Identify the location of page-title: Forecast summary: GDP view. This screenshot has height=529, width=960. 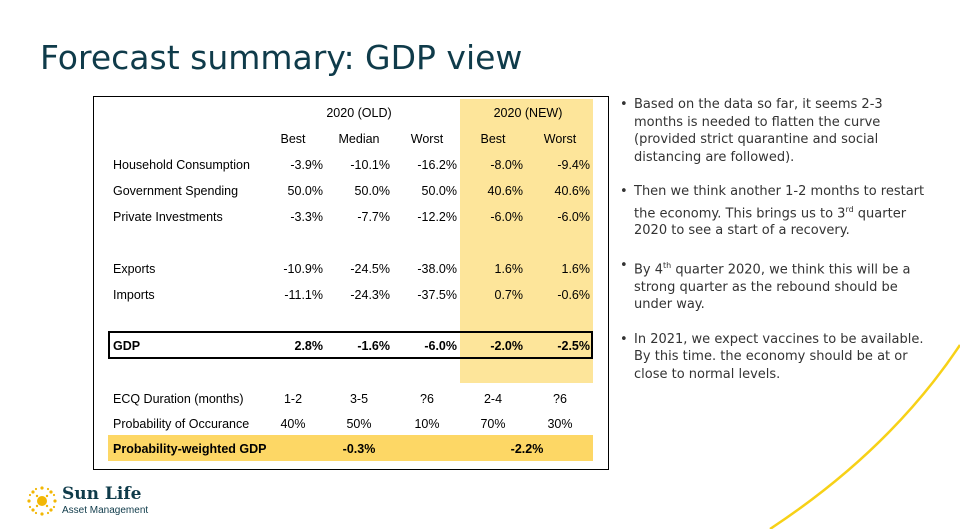
(281, 57).